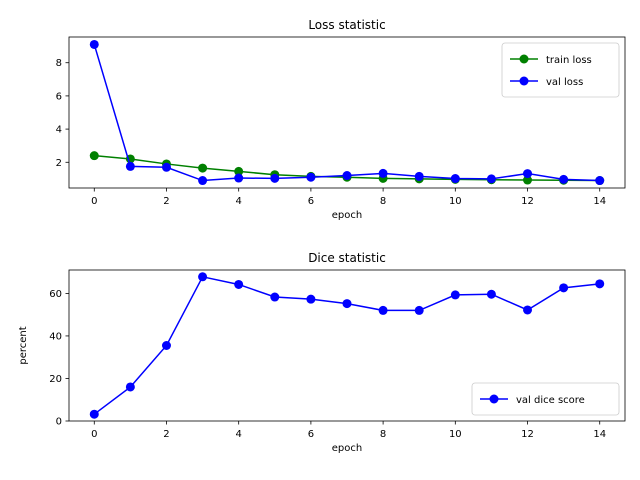 The width and height of the screenshot is (640, 480). Describe the element at coordinates (55, 294) in the screenshot. I see `y-tick-label: 60` at that location.